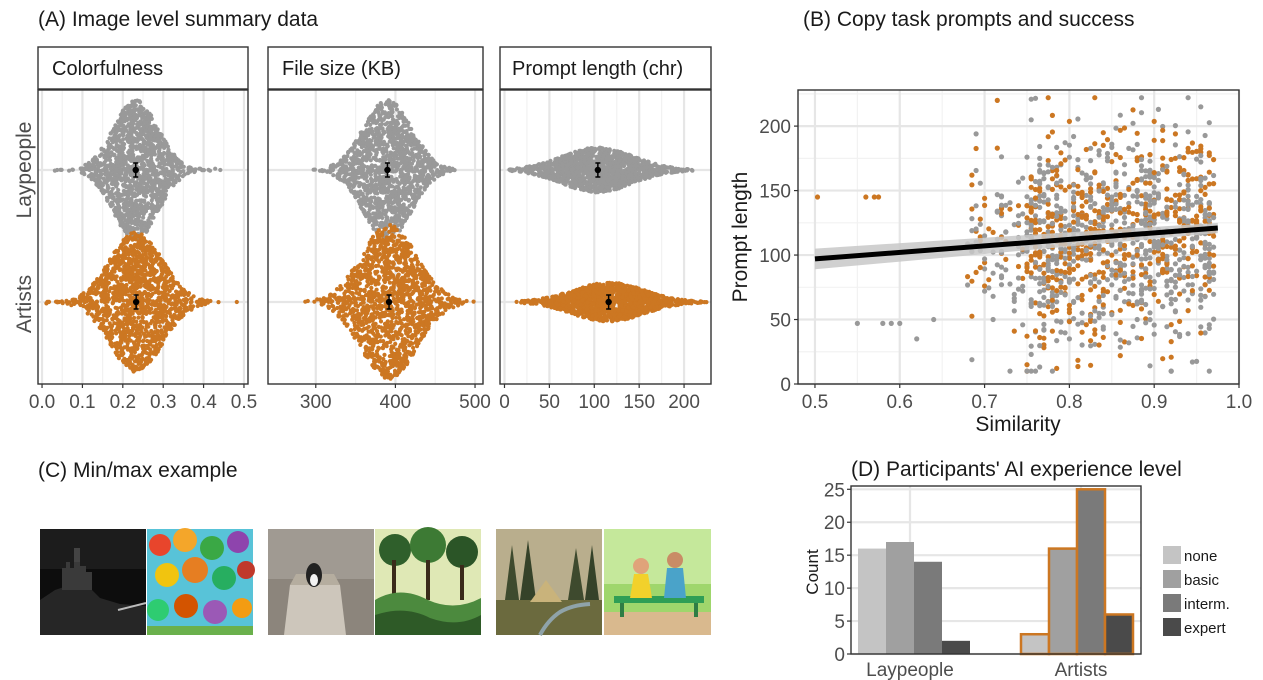 Image resolution: width=1263 pixels, height=680 pixels. Describe the element at coordinates (605, 68) in the screenshot. I see `strip-promptlength-bg` at that location.